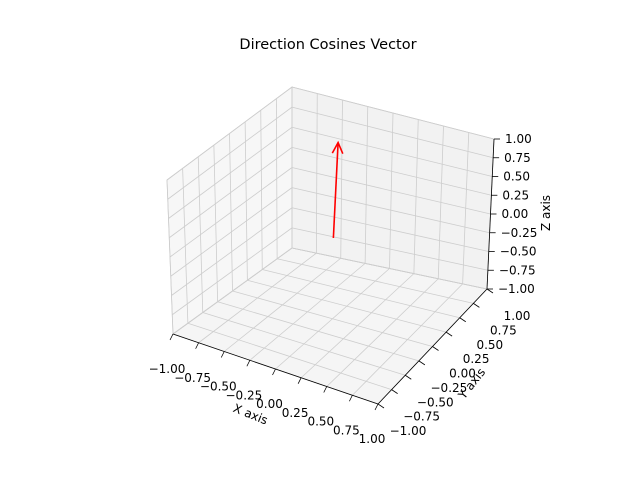  What do you see at coordinates (449, 388) in the screenshot?
I see `y-axis-tick-label: −0.25` at bounding box center [449, 388].